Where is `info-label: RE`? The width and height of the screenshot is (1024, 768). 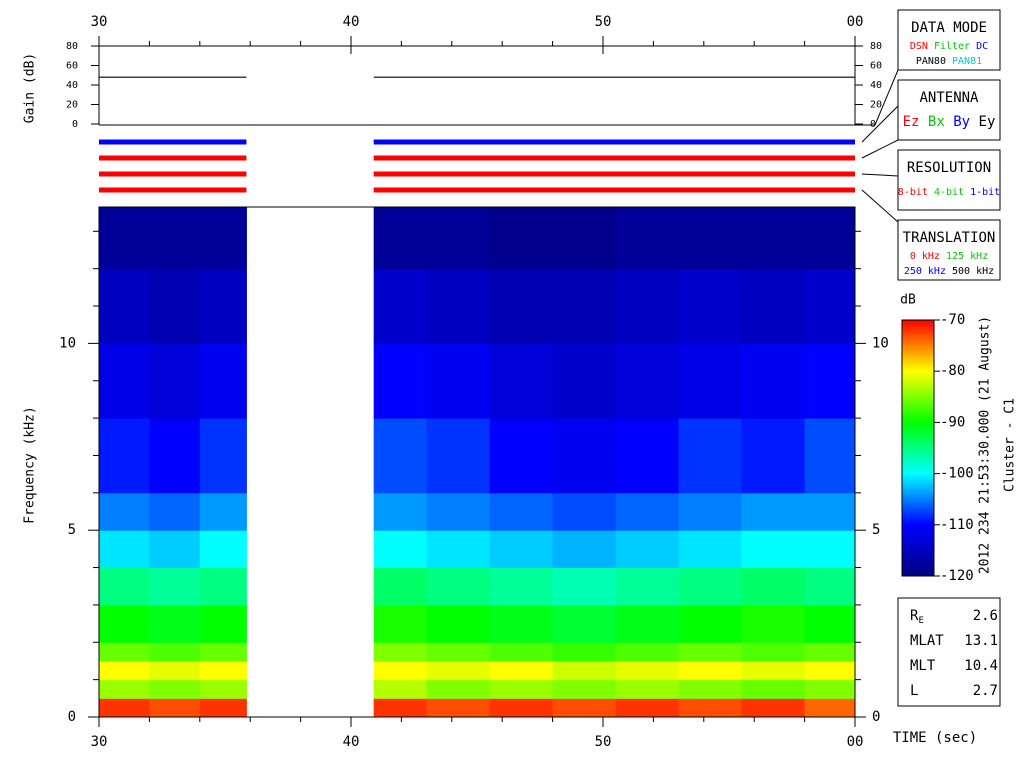
info-label: RE is located at coordinates (917, 617).